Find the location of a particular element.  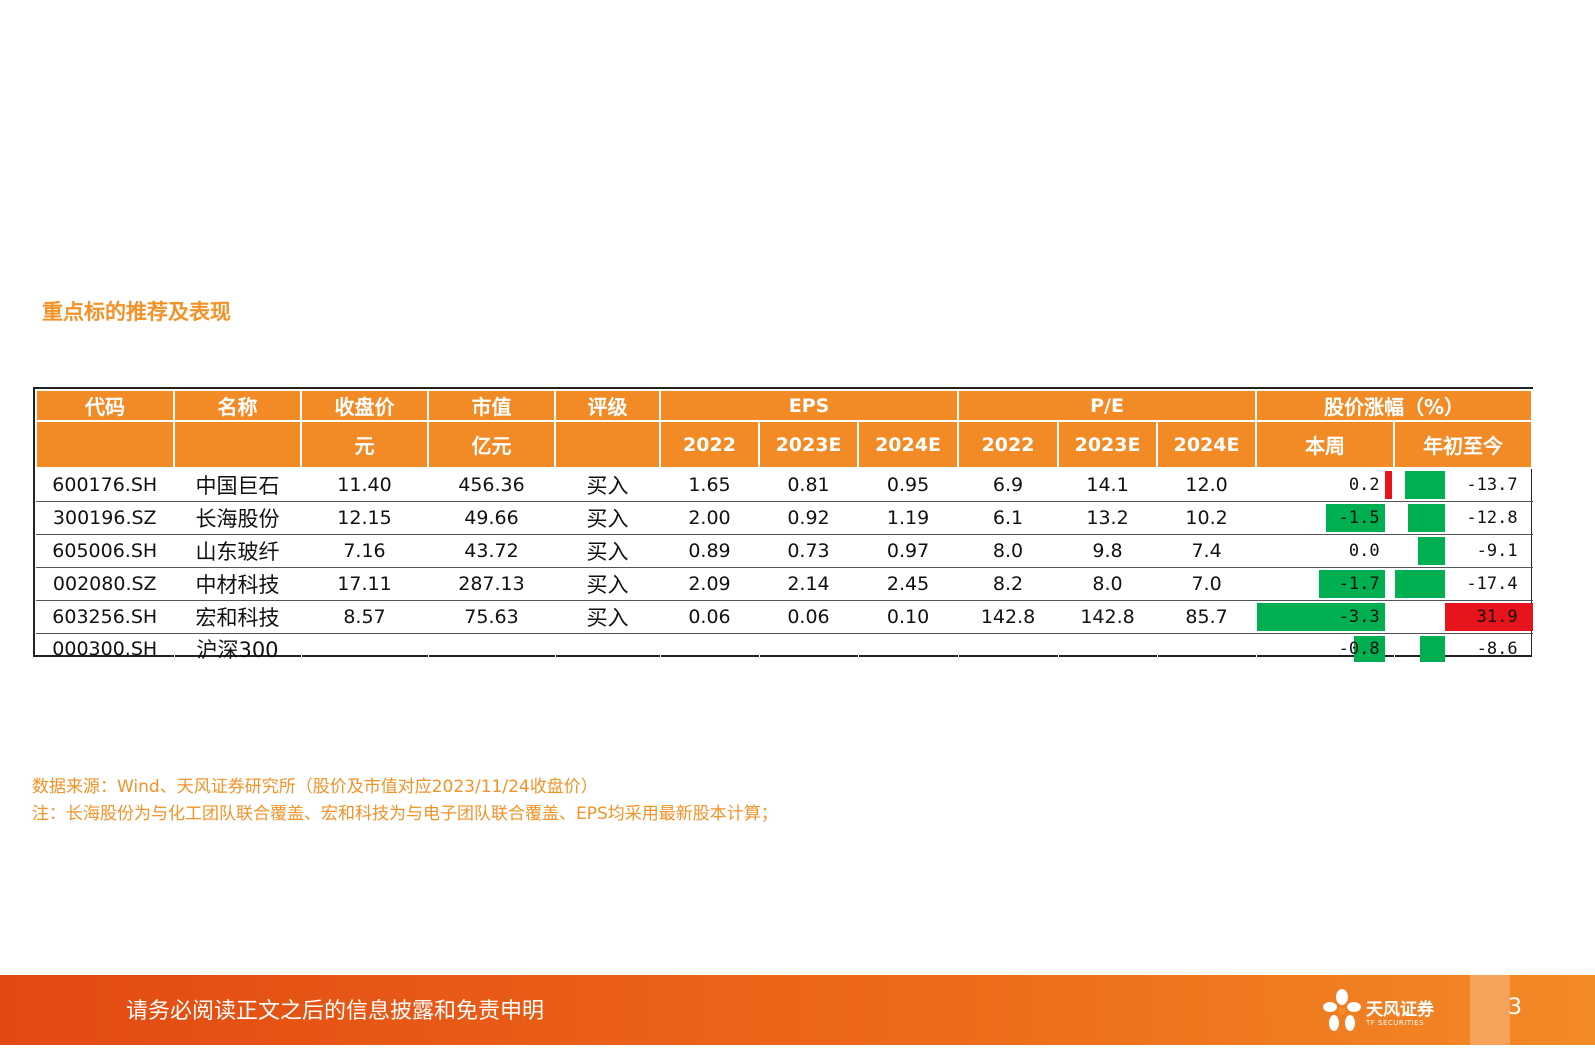

cell-eps2024: 2.45 is located at coordinates (908, 584).